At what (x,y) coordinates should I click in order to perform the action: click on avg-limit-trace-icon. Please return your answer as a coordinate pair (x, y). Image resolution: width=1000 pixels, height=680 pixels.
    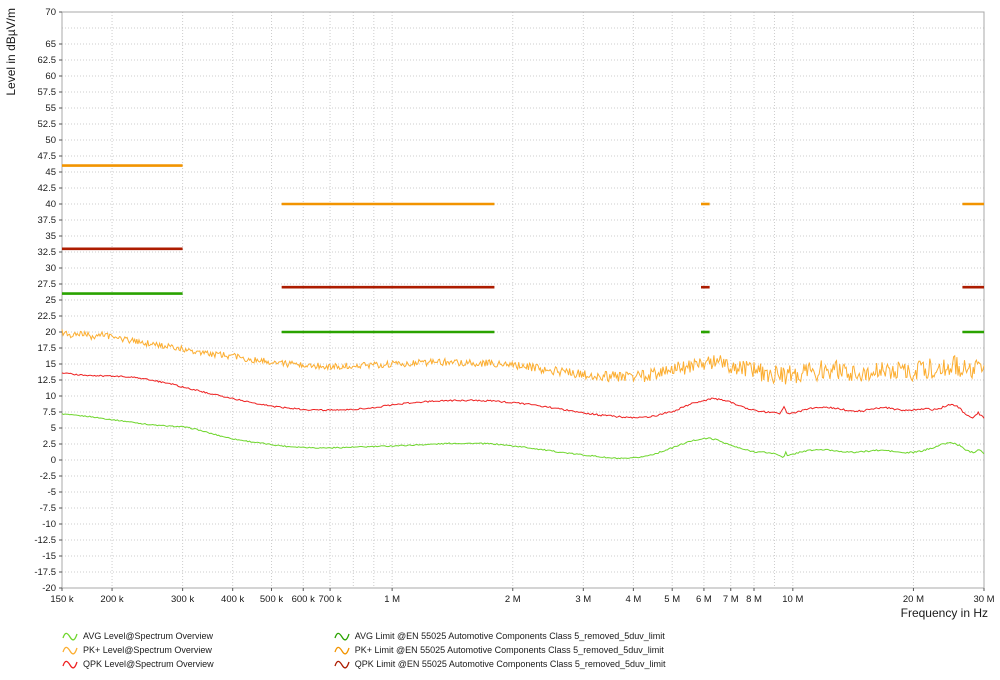
    Looking at the image, I should click on (342, 636).